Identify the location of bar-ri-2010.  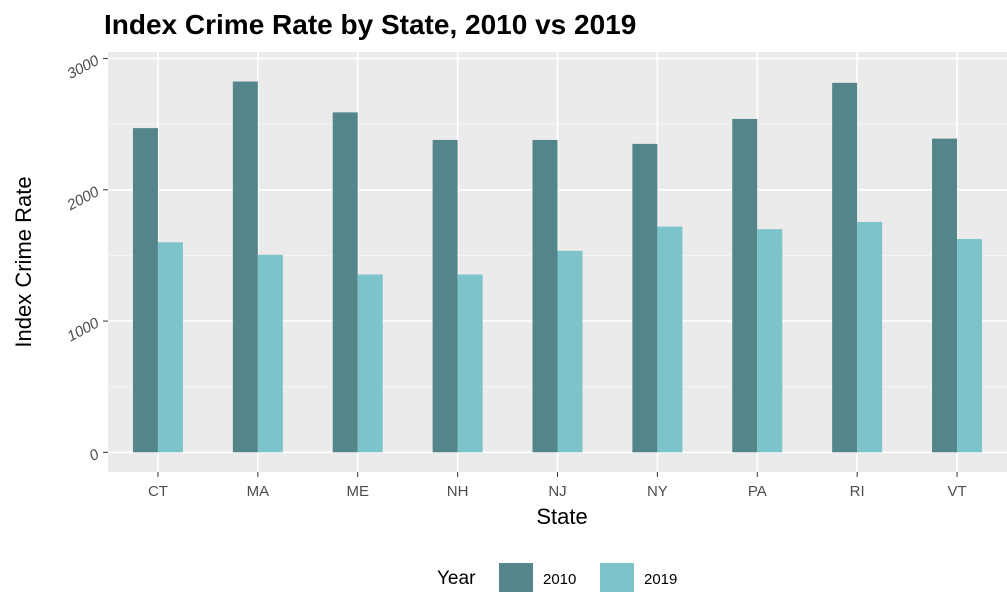
(845, 267).